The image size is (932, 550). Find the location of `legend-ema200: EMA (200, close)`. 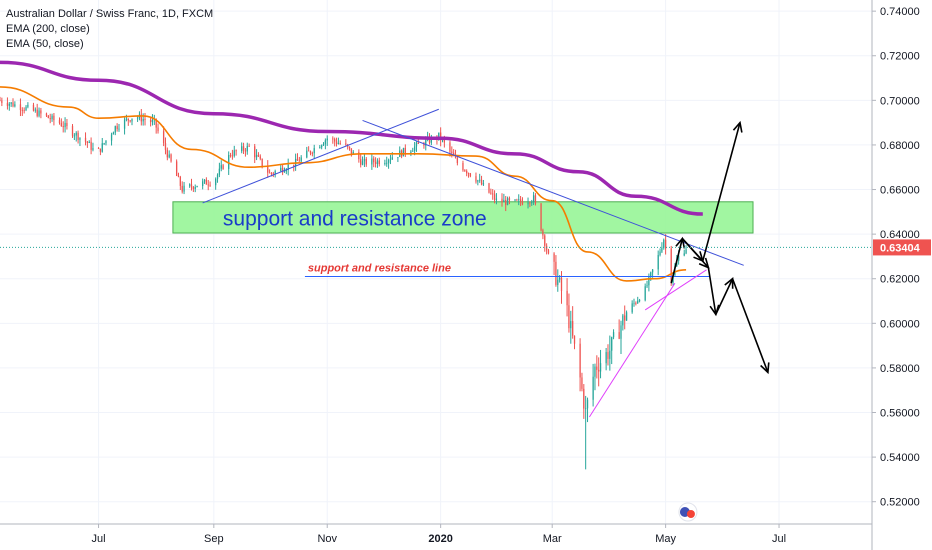

legend-ema200: EMA (200, close) is located at coordinates (48, 29).